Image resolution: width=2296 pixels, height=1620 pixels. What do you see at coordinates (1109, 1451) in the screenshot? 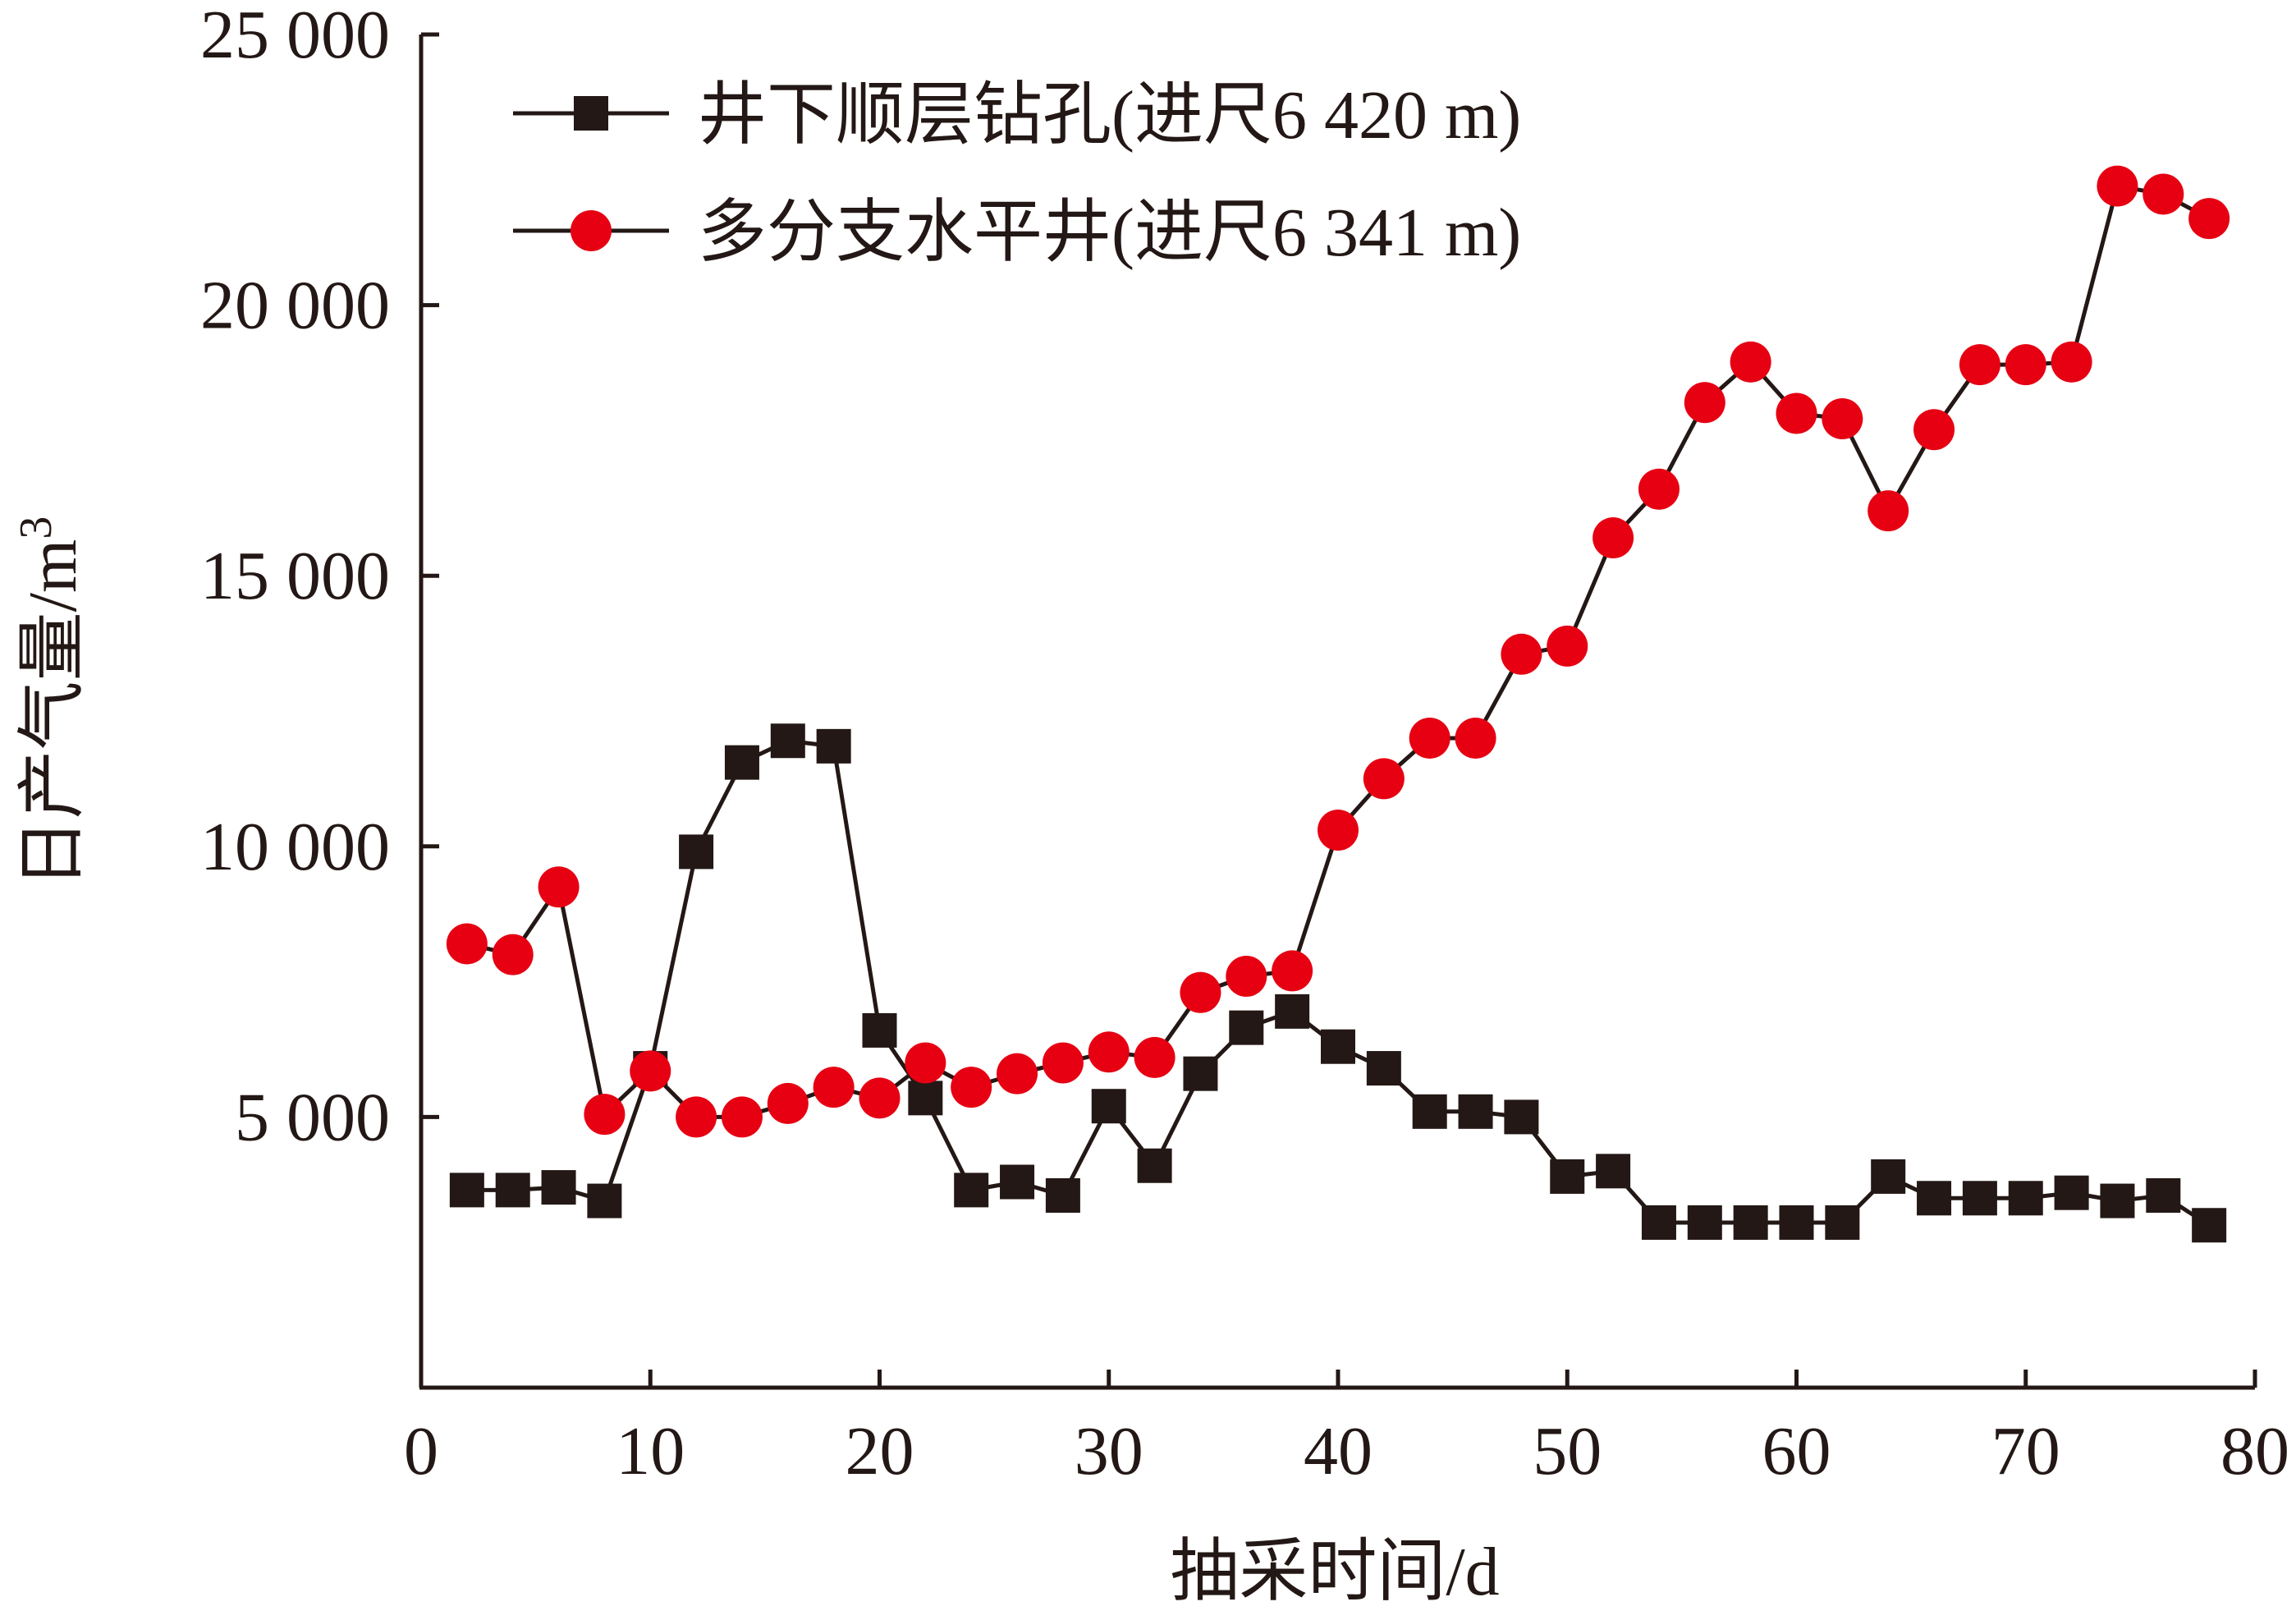
I see `x-tick-label: 30` at bounding box center [1109, 1451].